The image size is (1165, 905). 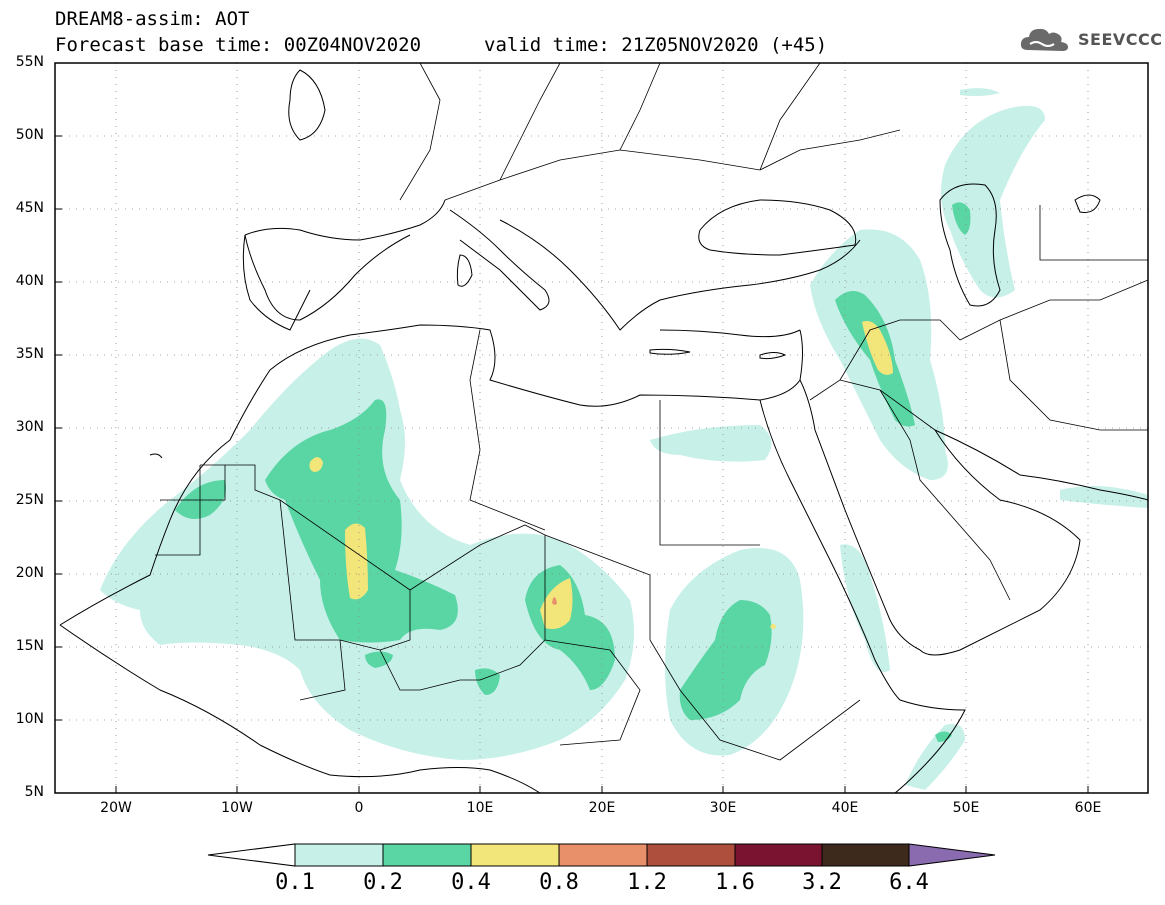 What do you see at coordinates (1120, 39) in the screenshot?
I see `logo-text: SEEVCCC` at bounding box center [1120, 39].